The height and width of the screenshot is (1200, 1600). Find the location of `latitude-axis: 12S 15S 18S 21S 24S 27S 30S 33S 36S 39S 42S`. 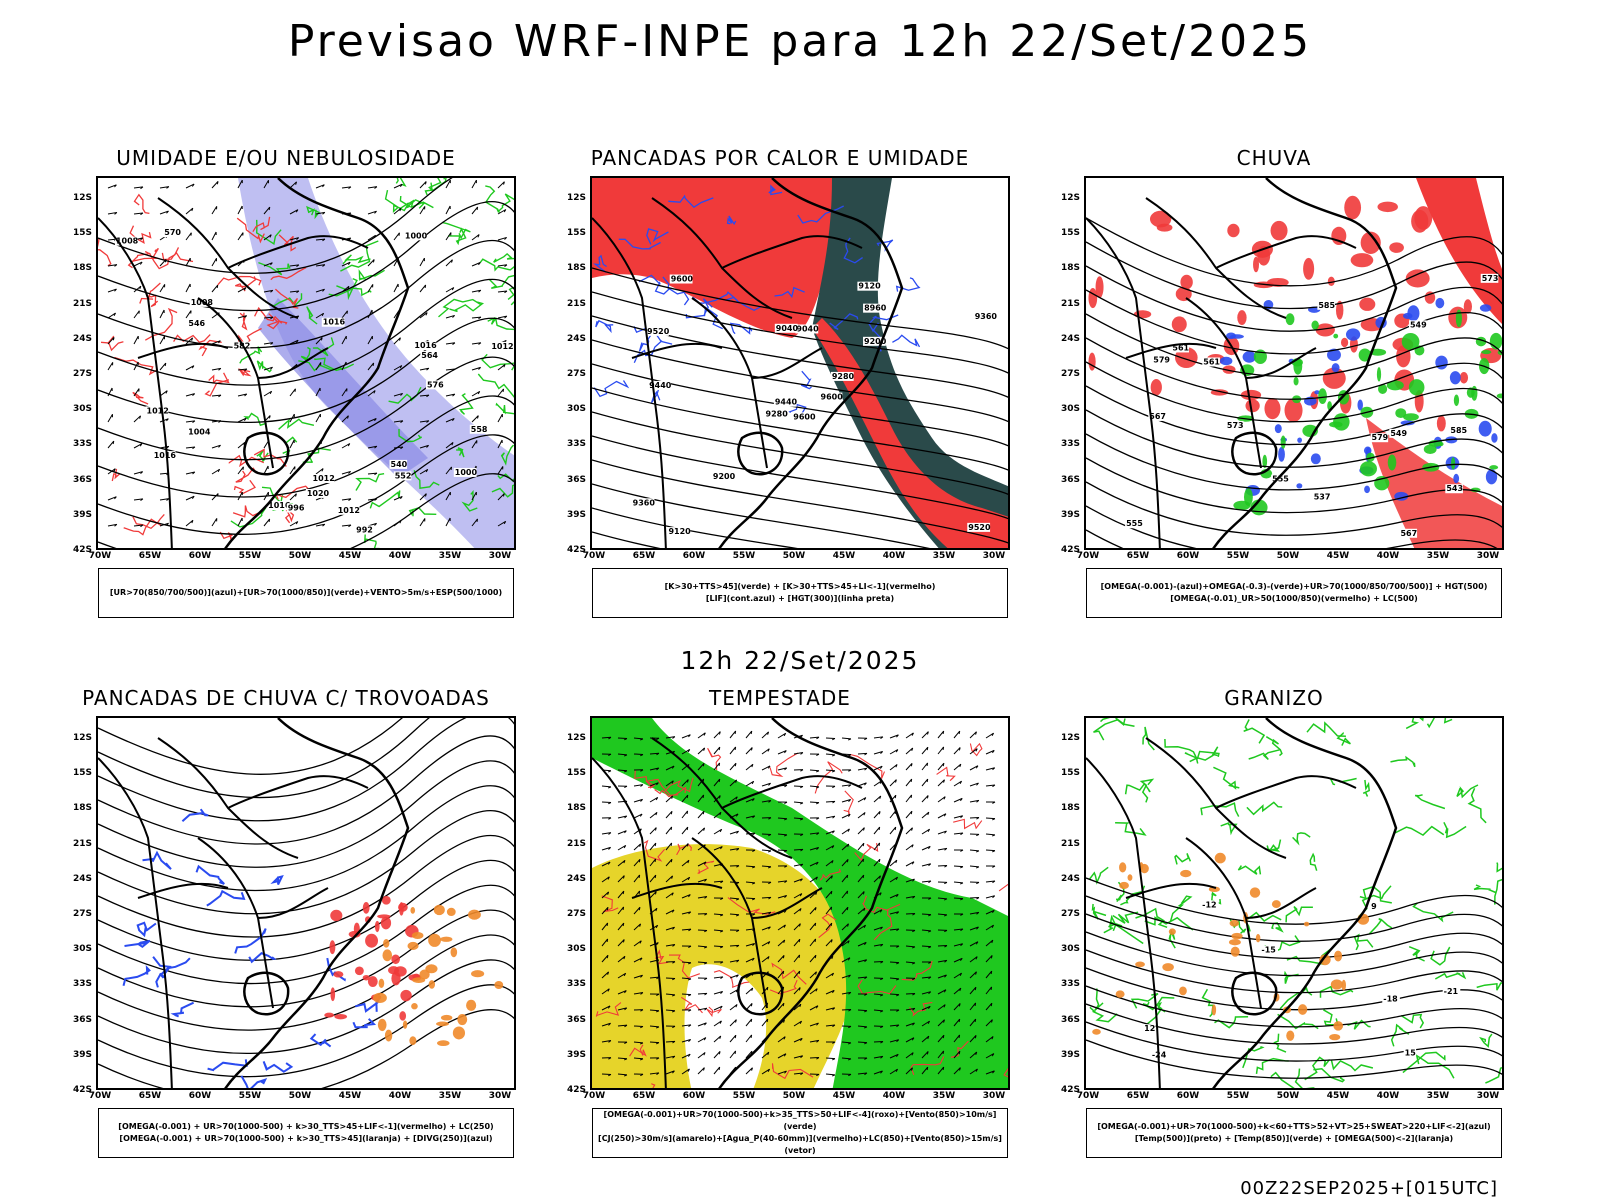

latitude-axis: 12S 15S 18S 21S 24S 27S 30S 33S 36S 39S 42S is located at coordinates (575, 905).